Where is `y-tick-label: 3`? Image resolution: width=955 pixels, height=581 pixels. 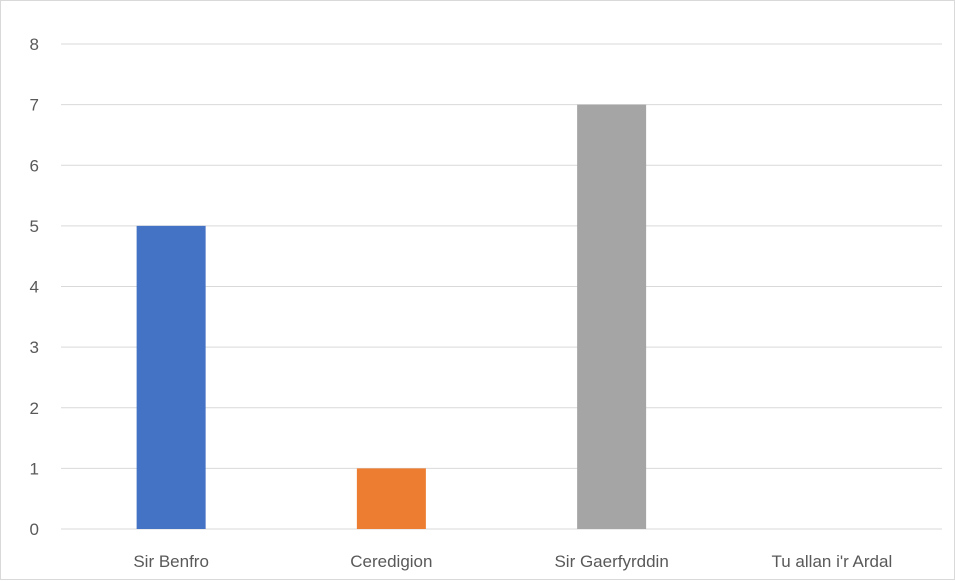 y-tick-label: 3 is located at coordinates (34, 347).